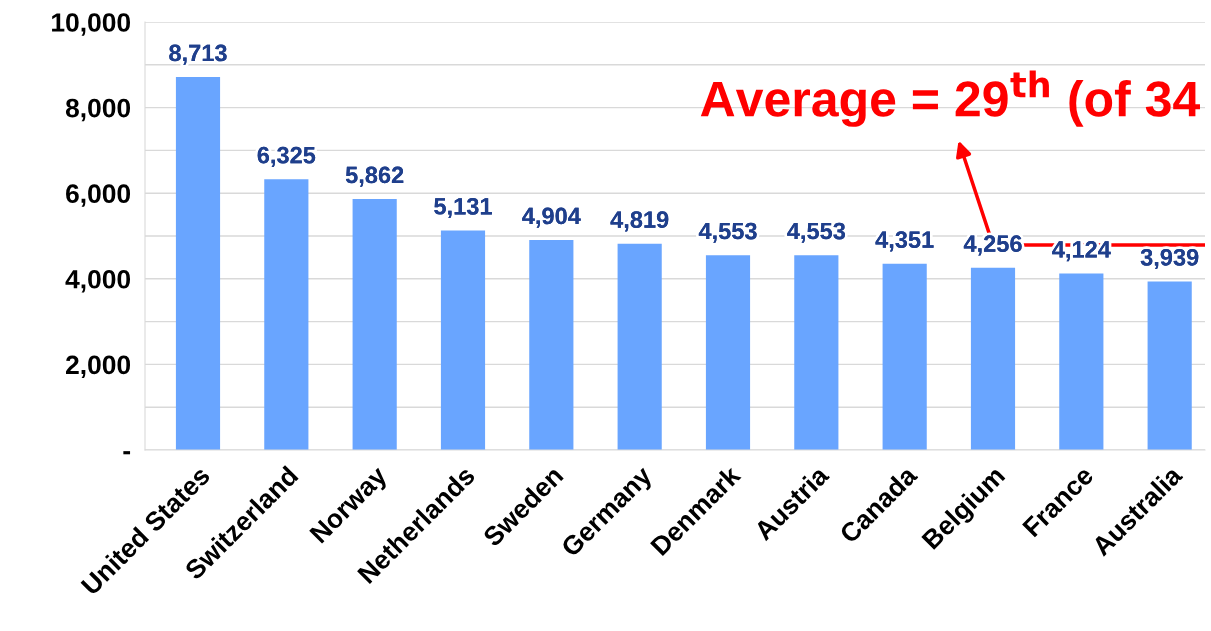  Describe the element at coordinates (950, 98) in the screenshot. I see `annotation: Average = 29$^{th}$ (of 34` at that location.